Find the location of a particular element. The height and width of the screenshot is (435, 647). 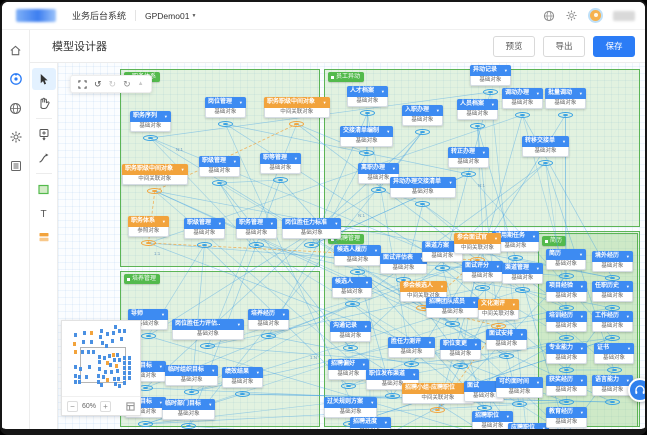

help-float-button is located at coordinates (636, 390).